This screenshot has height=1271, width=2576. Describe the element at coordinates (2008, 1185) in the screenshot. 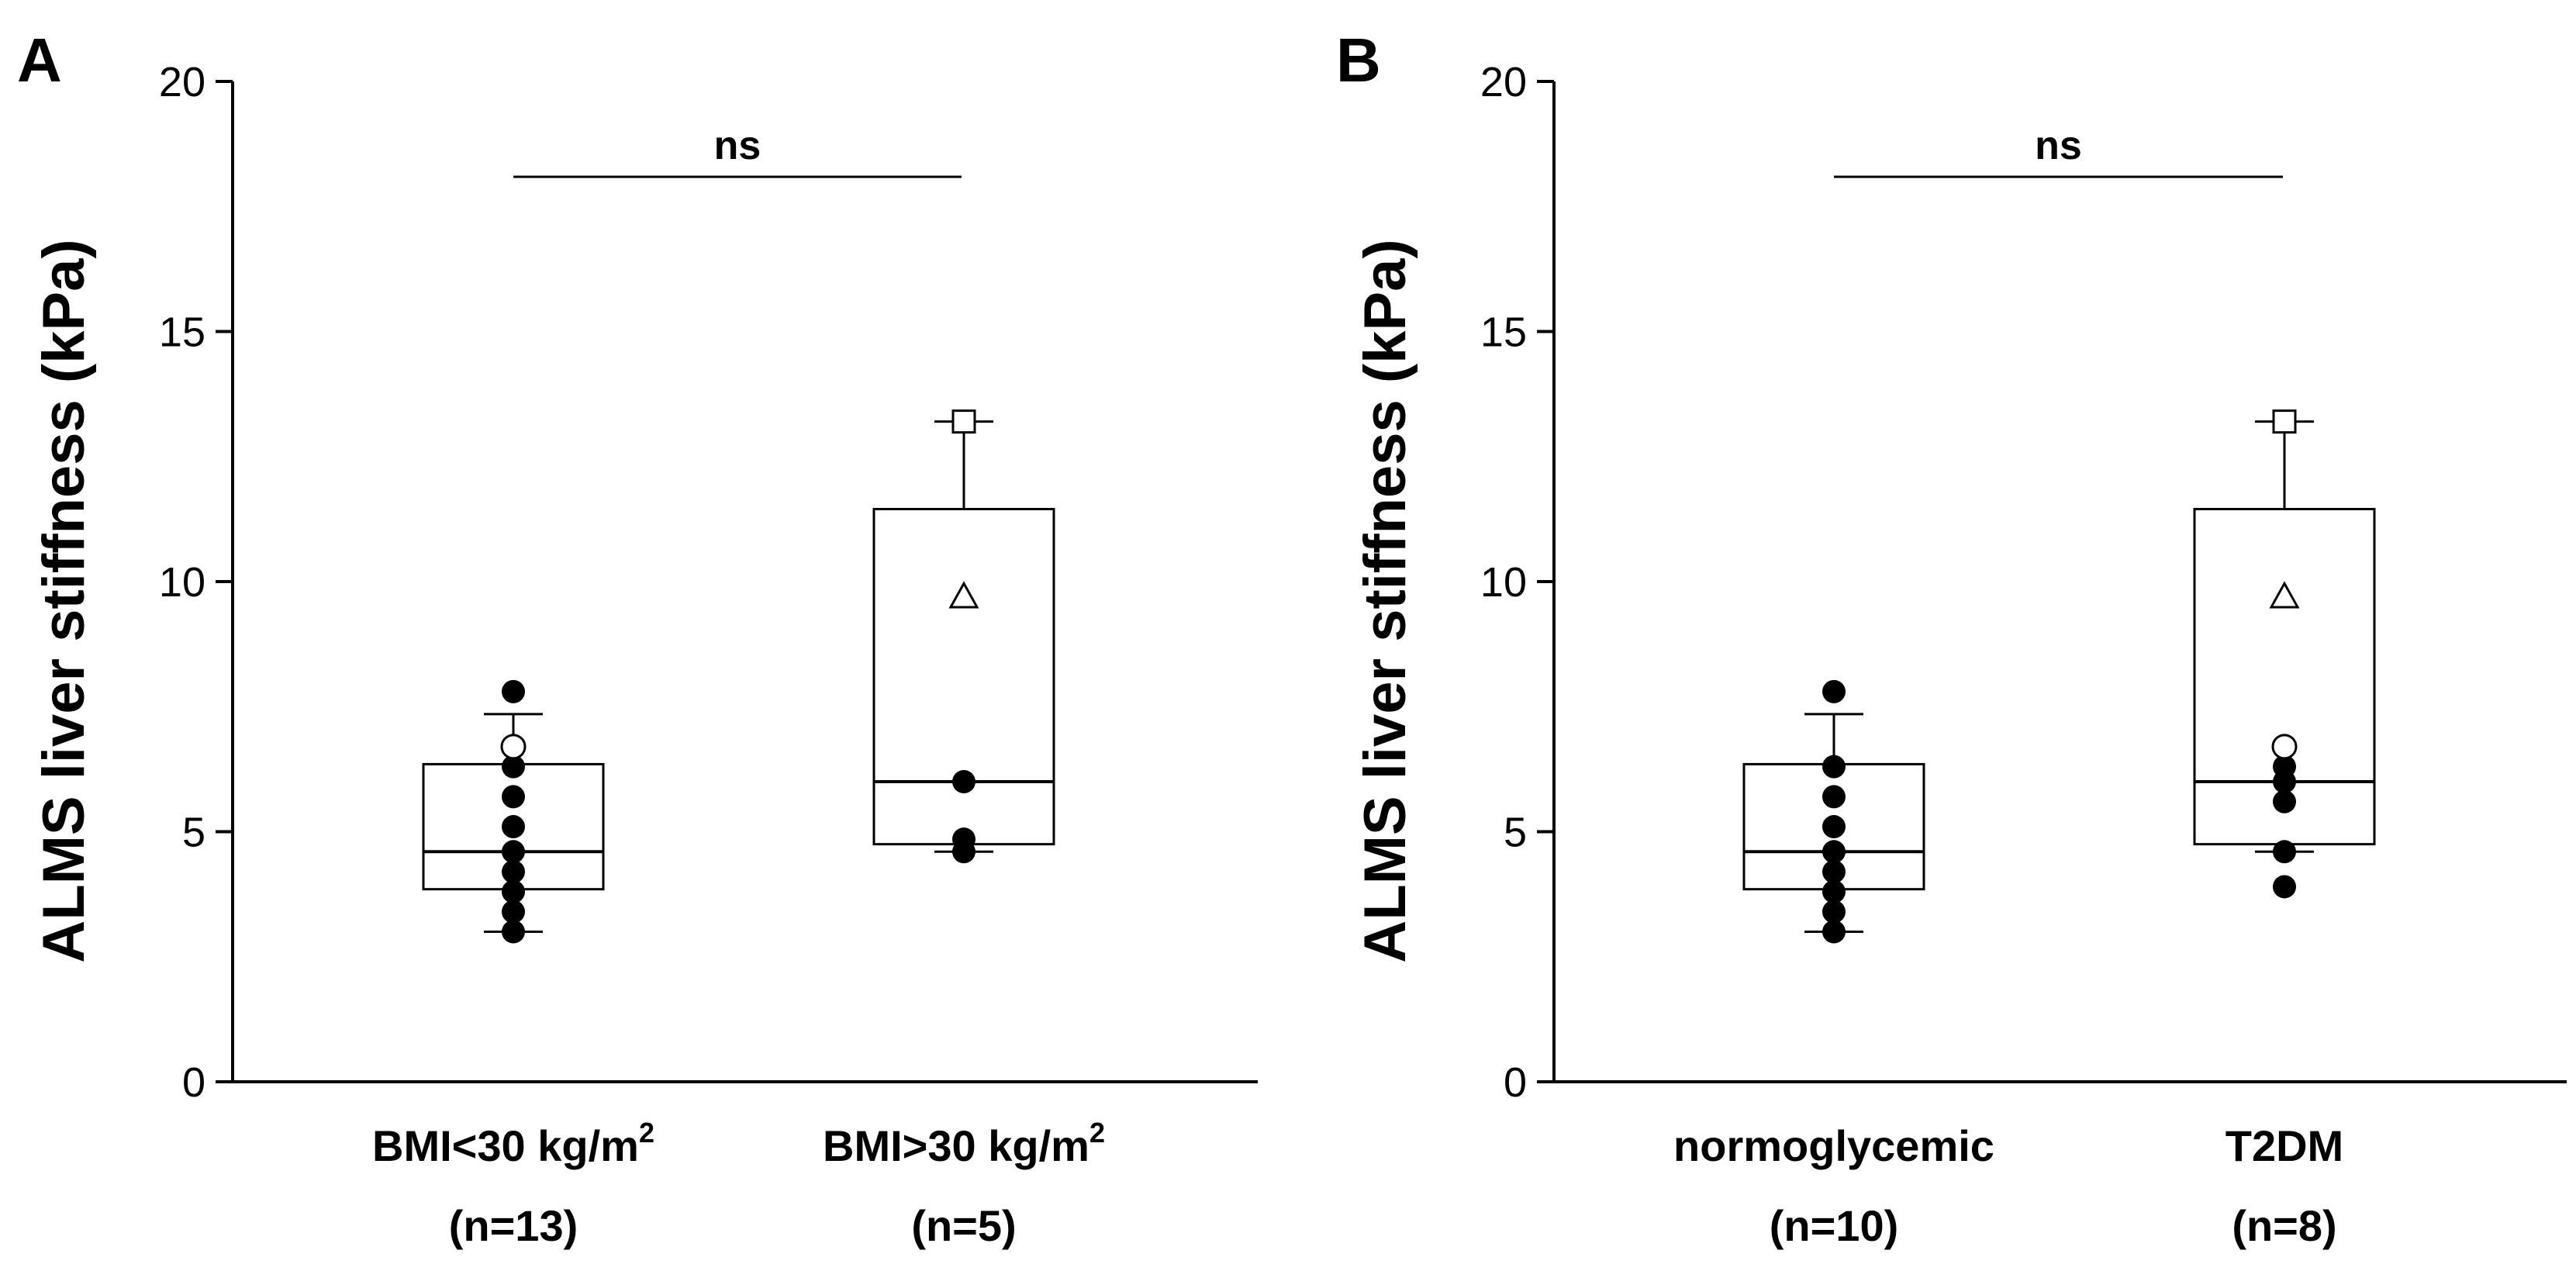

I see `x-axis-labels: normoglycemic (n=10) T2DM (n=8)` at that location.